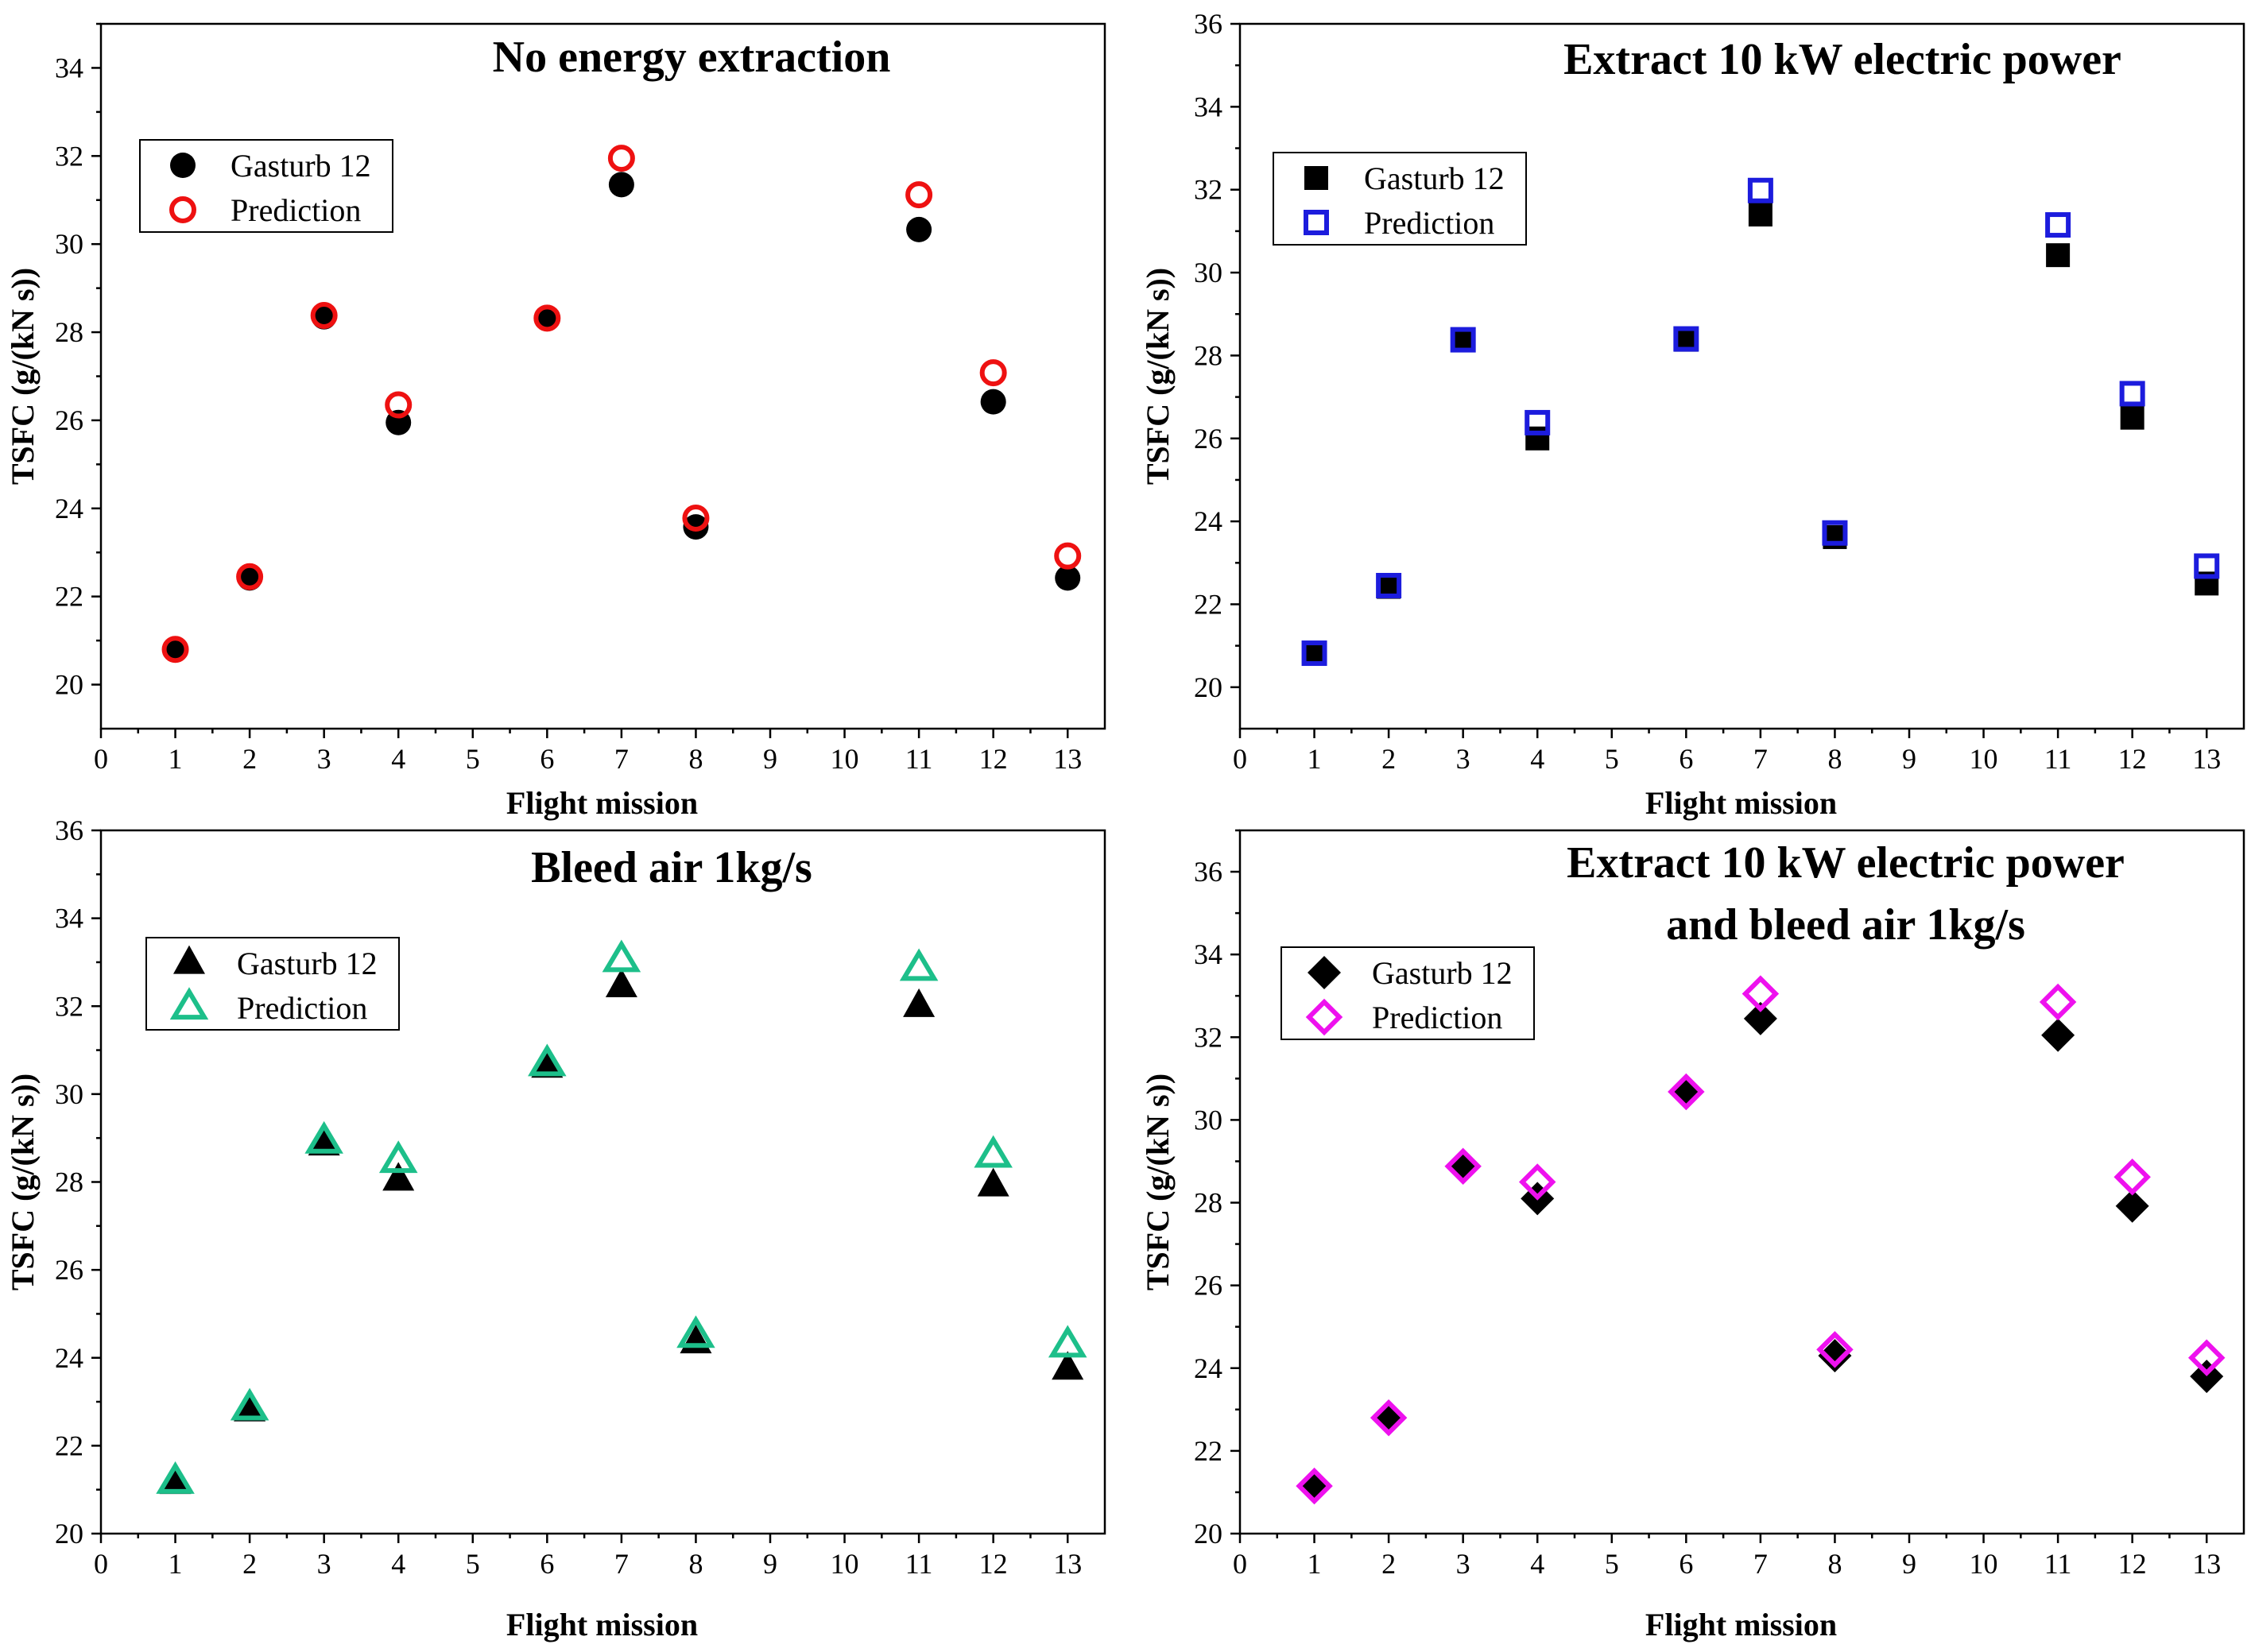  I want to click on x-tick-label: 4, so click(1537, 1564).